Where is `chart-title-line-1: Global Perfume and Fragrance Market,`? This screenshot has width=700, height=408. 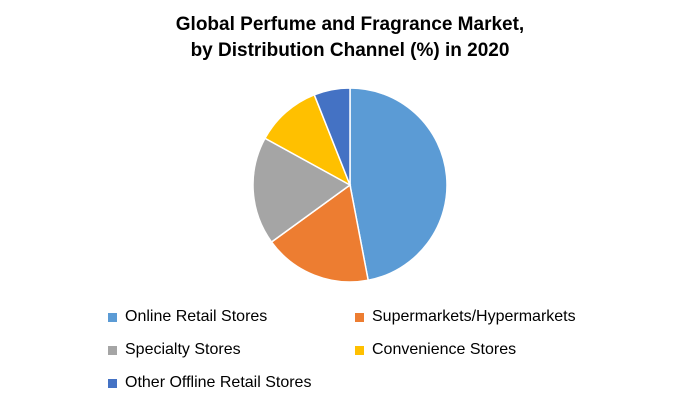 chart-title-line-1: Global Perfume and Fragrance Market, is located at coordinates (350, 24).